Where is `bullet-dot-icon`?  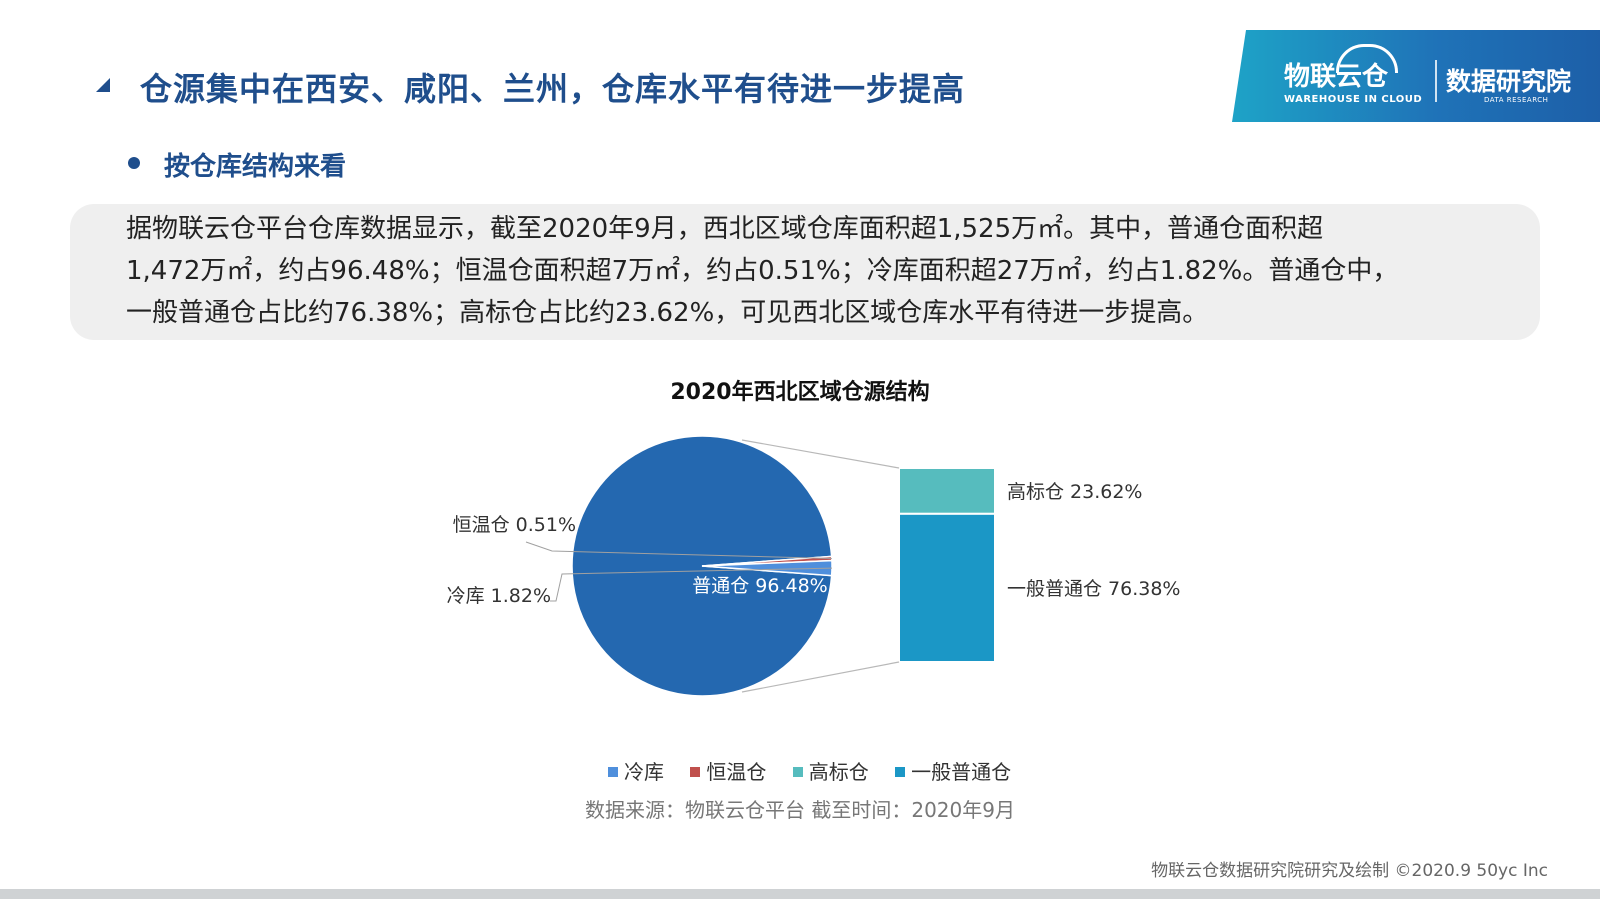
bullet-dot-icon is located at coordinates (134, 163).